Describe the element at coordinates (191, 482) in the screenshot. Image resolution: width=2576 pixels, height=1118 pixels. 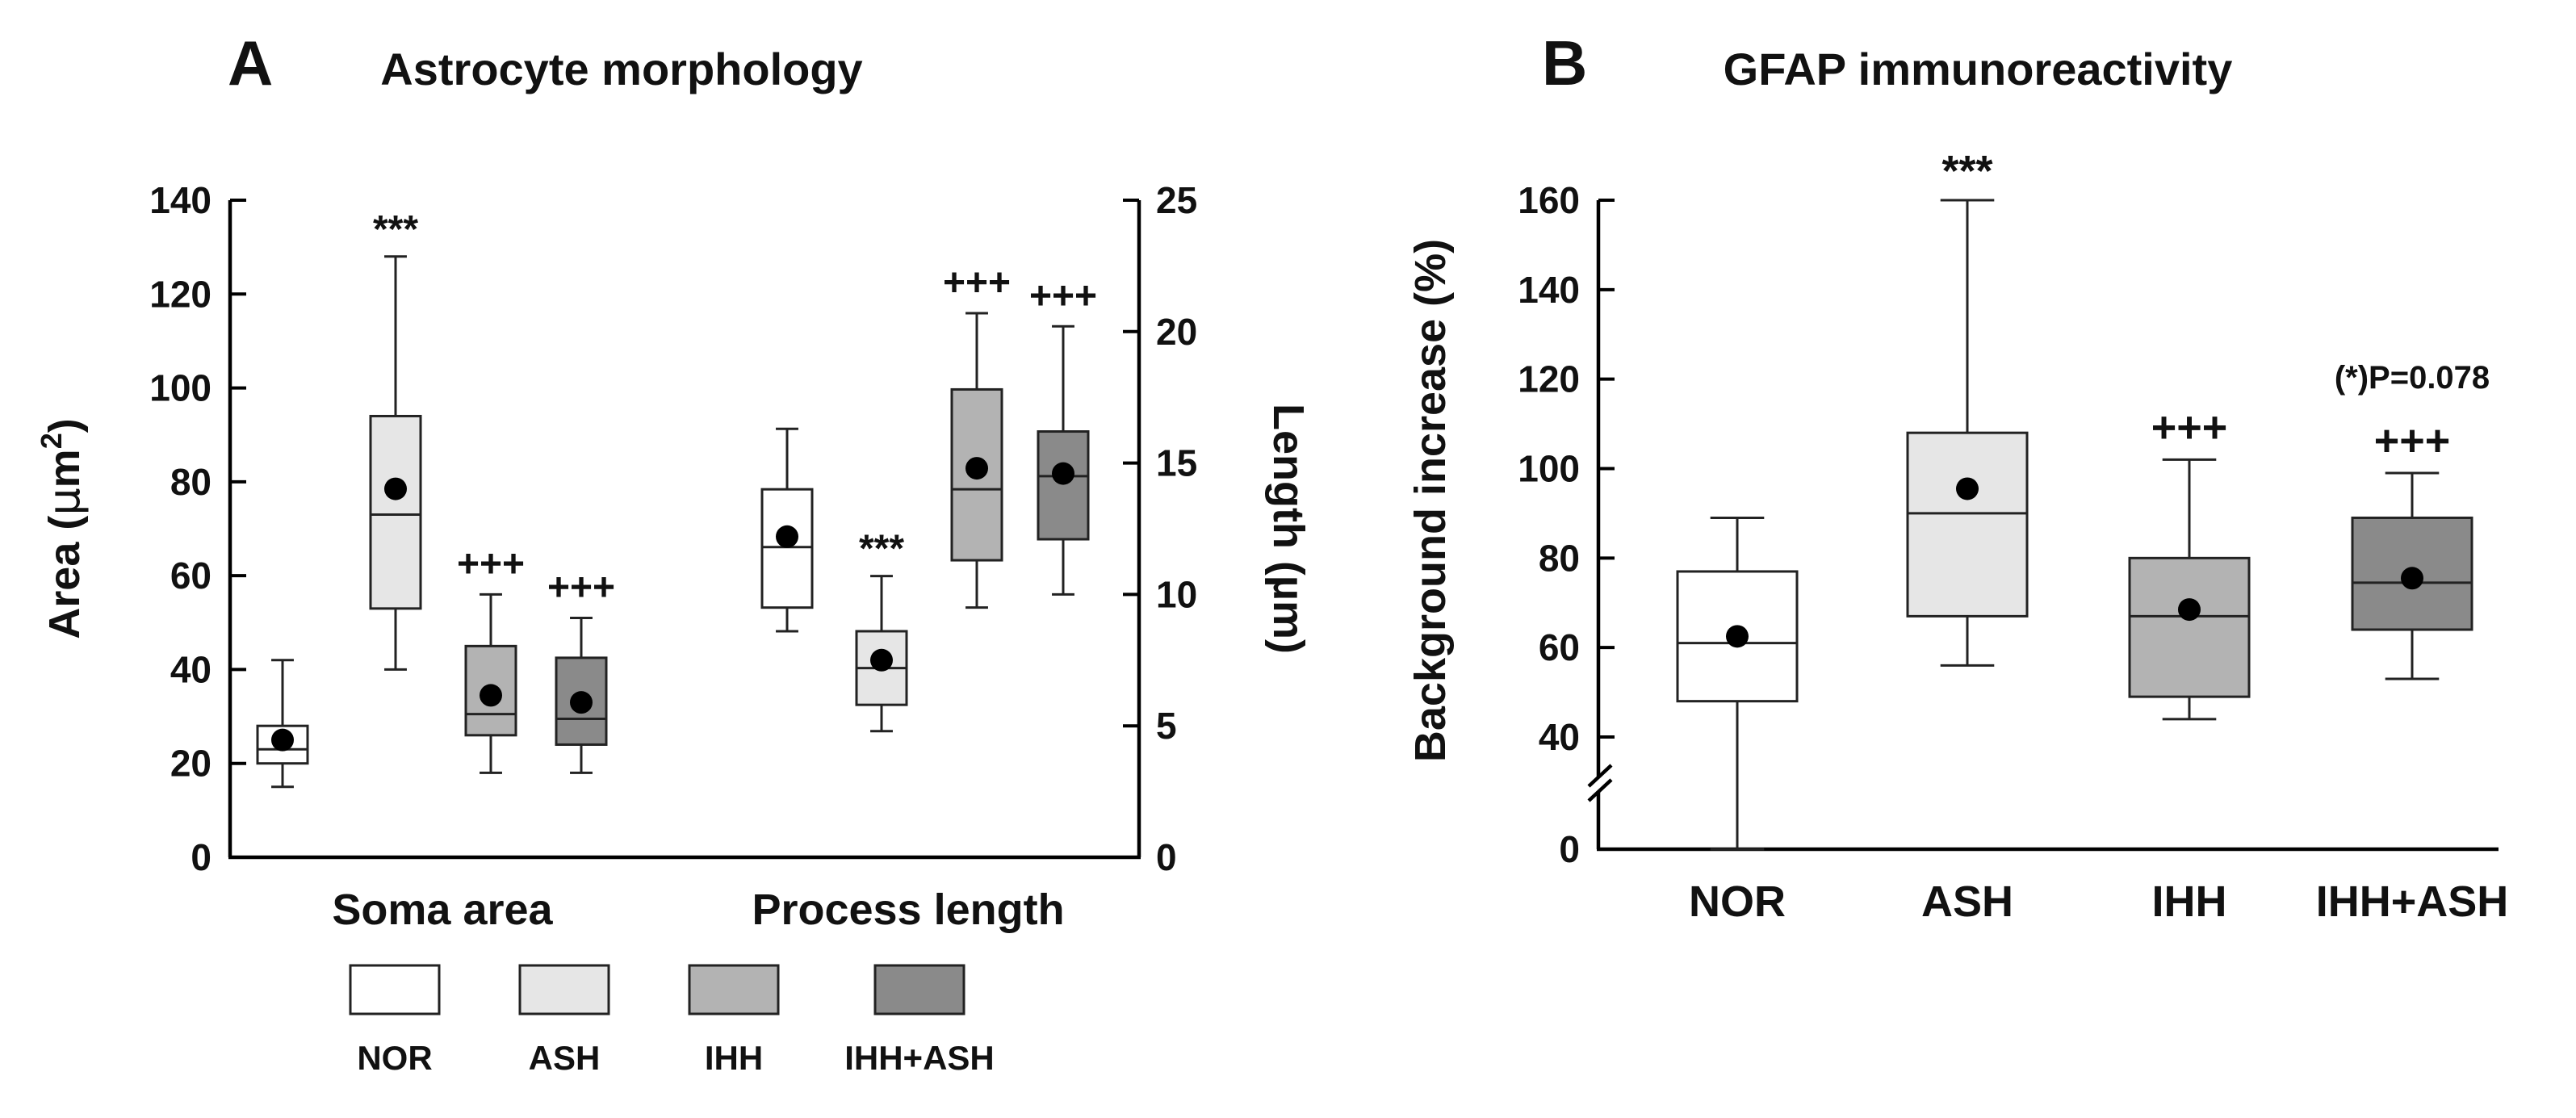
I see `panel-a-left-tick-label: 80` at that location.